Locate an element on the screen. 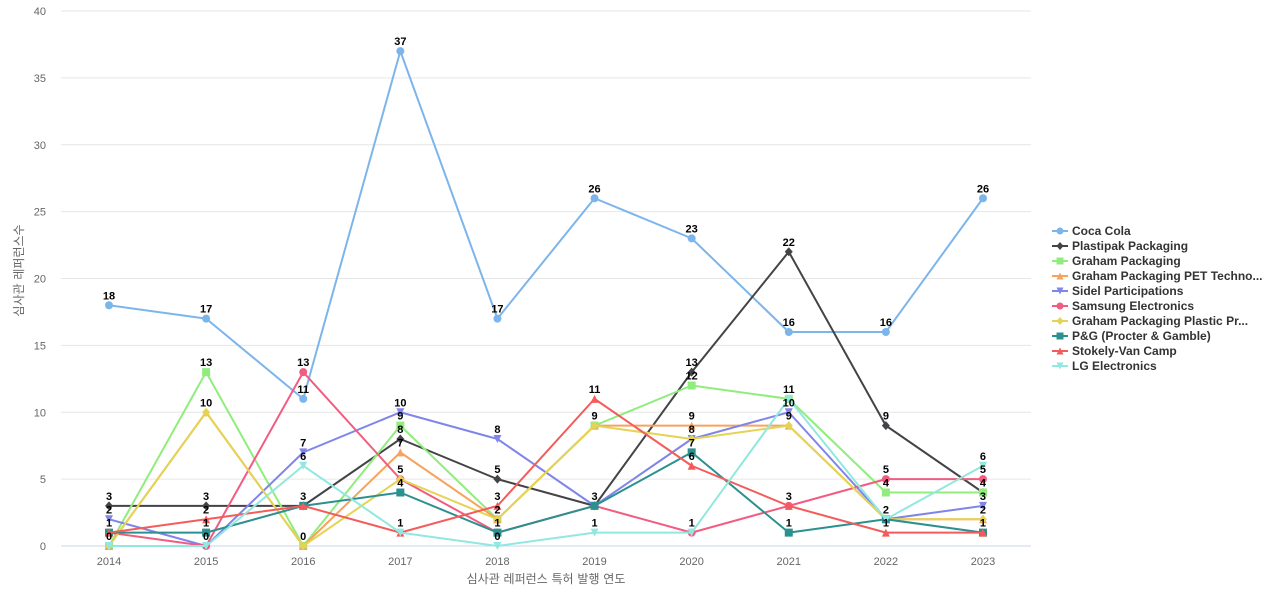  data-label: 26 is located at coordinates (983, 189).